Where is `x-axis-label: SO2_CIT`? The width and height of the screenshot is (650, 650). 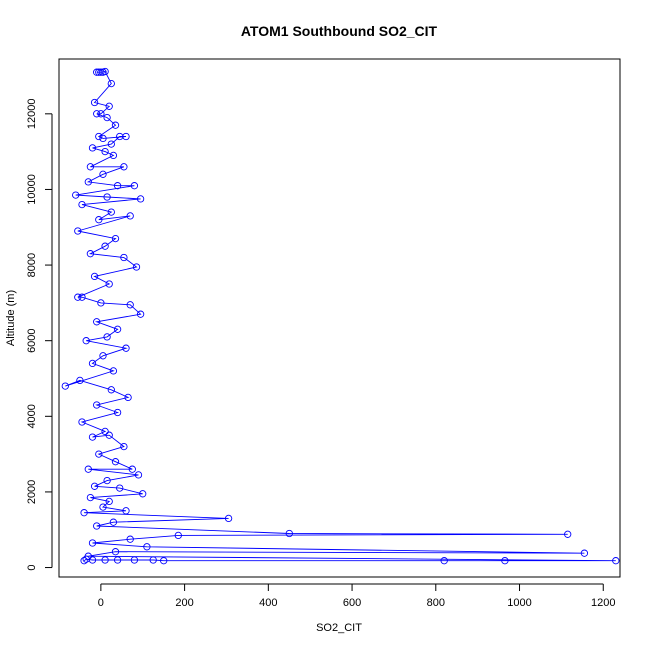
x-axis-label: SO2_CIT is located at coordinates (339, 628).